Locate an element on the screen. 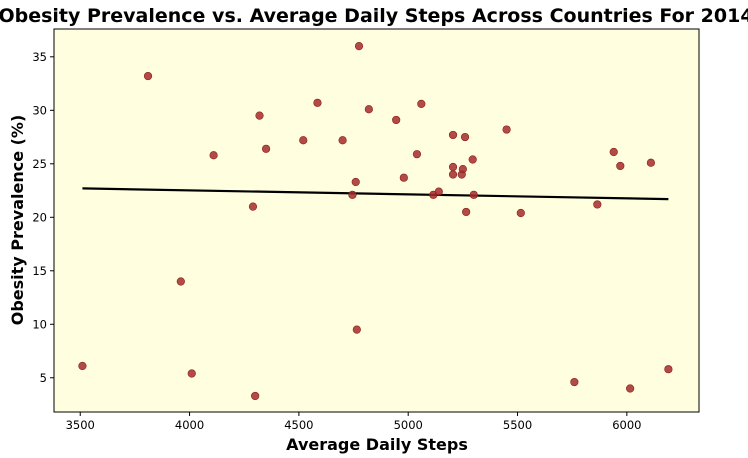 This screenshot has width=748, height=458. y-tick-label: 35 is located at coordinates (39, 57).